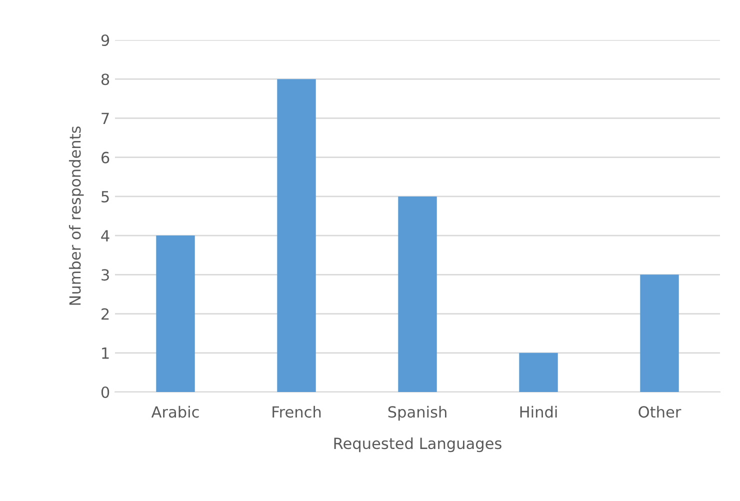 The width and height of the screenshot is (740, 501). What do you see at coordinates (105, 158) in the screenshot?
I see `y-tick-label: 6` at bounding box center [105, 158].